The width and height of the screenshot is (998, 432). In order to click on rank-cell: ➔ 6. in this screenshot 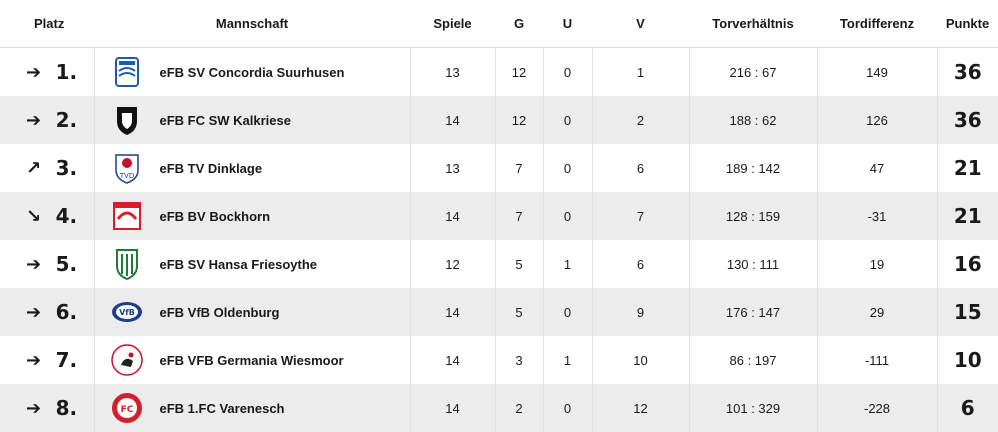, I will do `click(47, 312)`.